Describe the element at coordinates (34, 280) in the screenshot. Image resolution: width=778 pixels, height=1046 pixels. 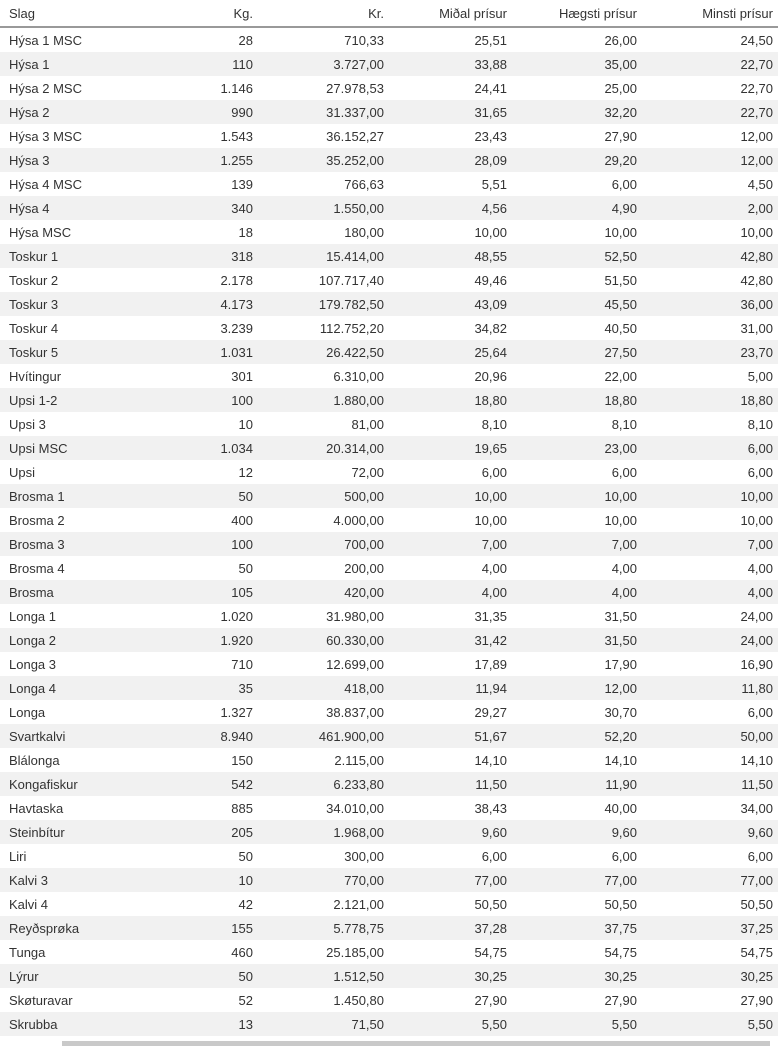
I see `cell-slag: Toskur 2` at that location.